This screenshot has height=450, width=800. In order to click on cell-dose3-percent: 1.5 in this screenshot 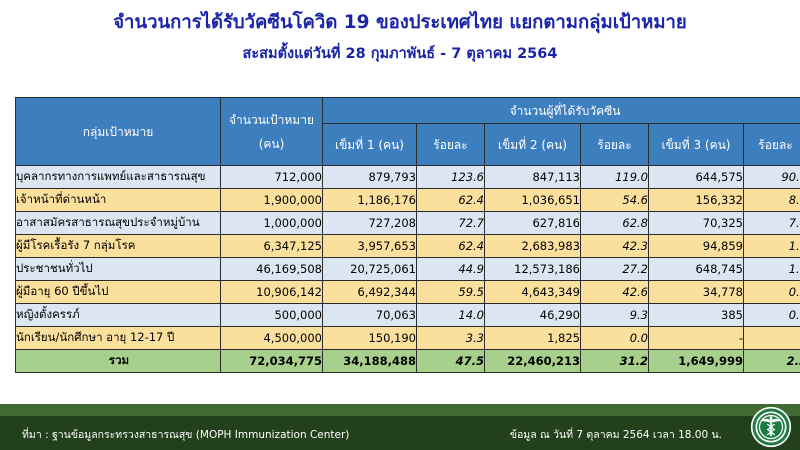, I will do `click(771, 246)`.